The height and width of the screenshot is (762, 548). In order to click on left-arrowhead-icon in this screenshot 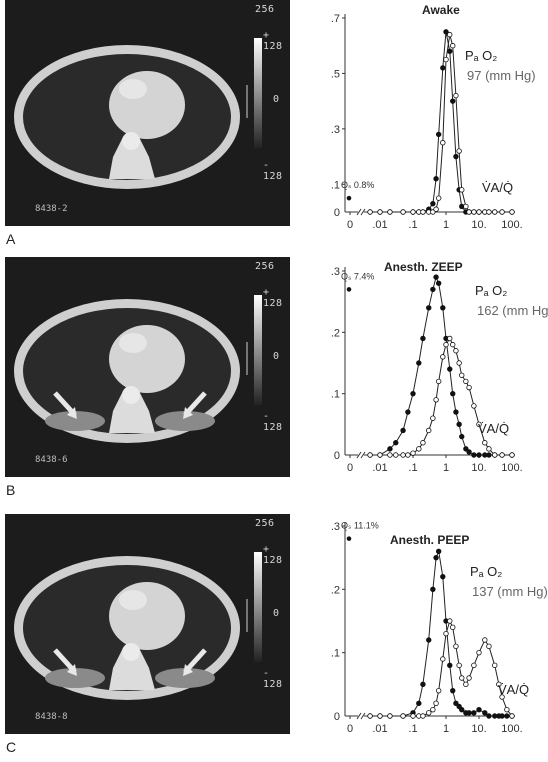, I will do `click(72, 413)`.